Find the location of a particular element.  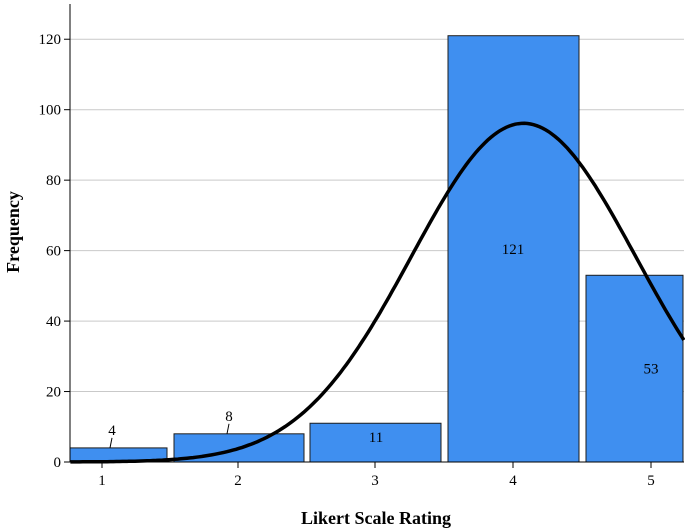

data-label-3: 11 is located at coordinates (376, 438).